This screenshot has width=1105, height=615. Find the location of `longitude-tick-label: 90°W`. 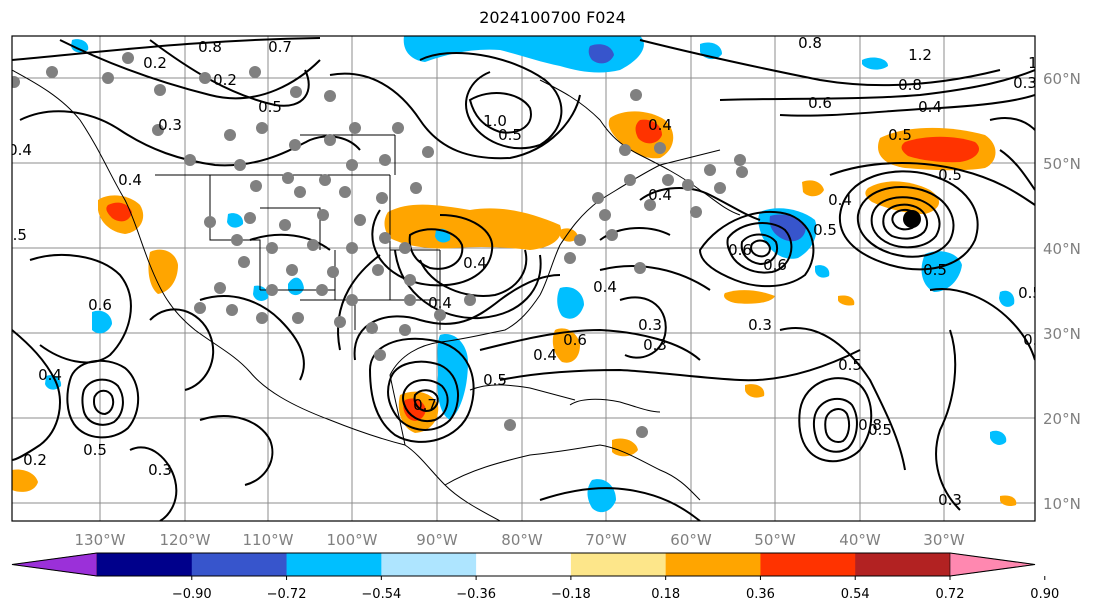

longitude-tick-label: 90°W is located at coordinates (437, 540).